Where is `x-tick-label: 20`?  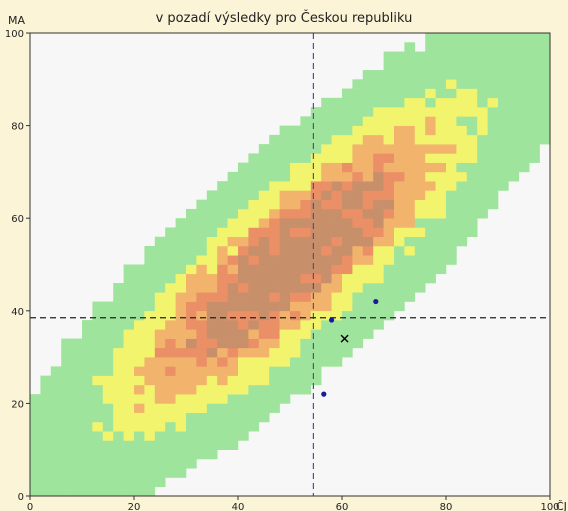
x-tick-label: 20 is located at coordinates (134, 506).